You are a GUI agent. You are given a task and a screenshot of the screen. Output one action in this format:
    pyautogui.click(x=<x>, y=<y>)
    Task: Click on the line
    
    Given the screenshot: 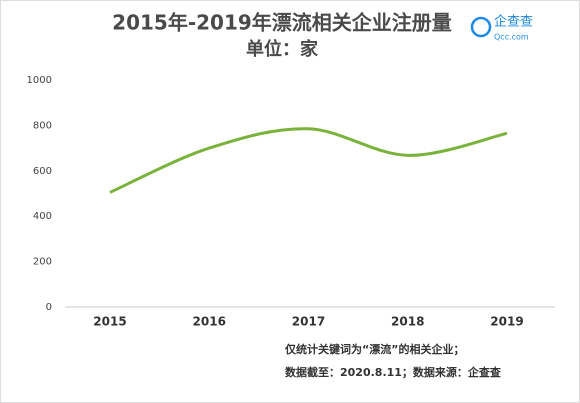 What is the action you would take?
    pyautogui.click(x=308, y=160)
    